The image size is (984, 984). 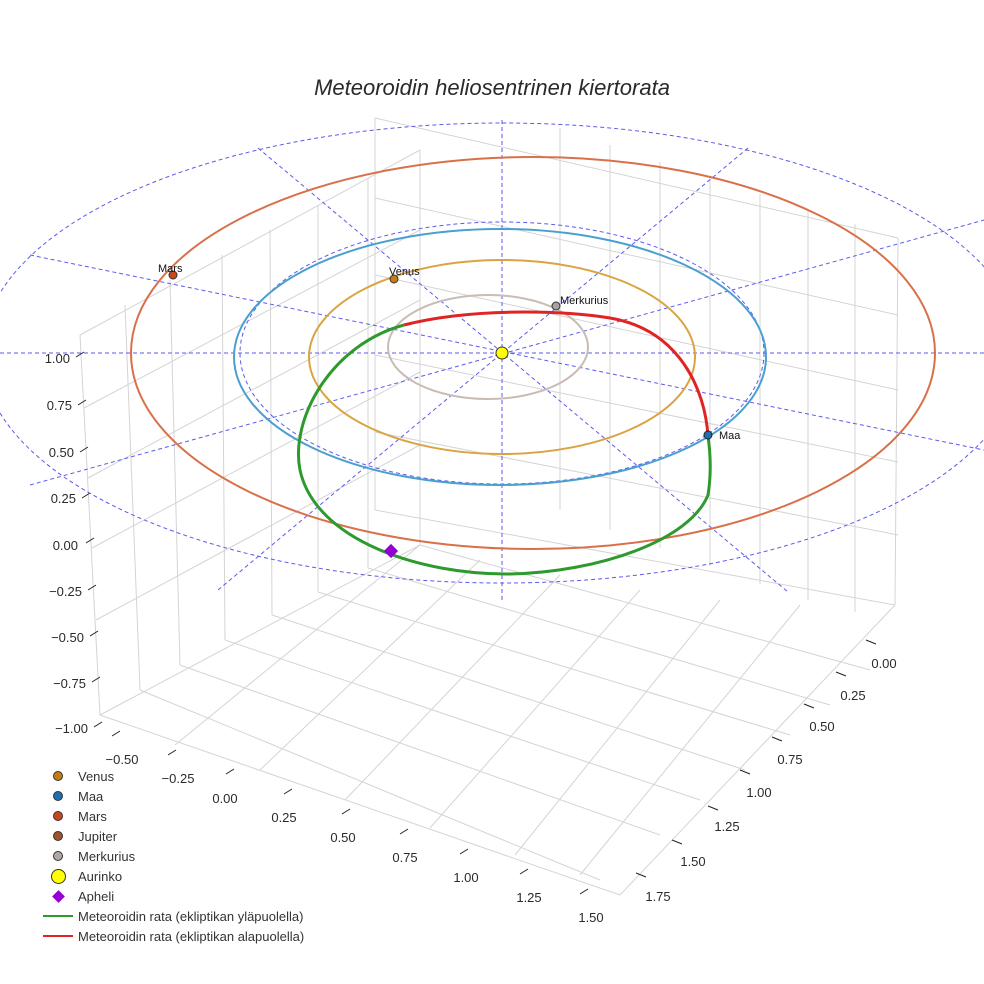 I want to click on sun-dot-icon, so click(x=58, y=876).